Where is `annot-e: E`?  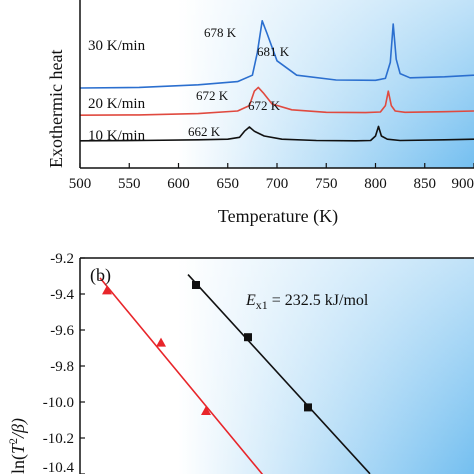 annot-e: E is located at coordinates (250, 300).